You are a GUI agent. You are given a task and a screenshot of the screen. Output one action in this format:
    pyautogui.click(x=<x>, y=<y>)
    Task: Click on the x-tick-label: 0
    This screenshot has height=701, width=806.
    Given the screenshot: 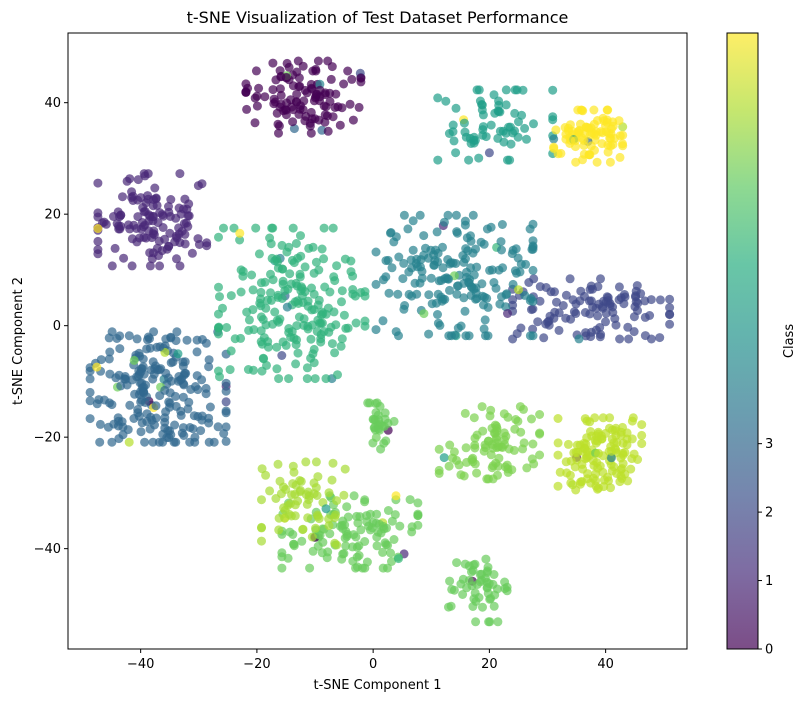 What is the action you would take?
    pyautogui.click(x=373, y=664)
    